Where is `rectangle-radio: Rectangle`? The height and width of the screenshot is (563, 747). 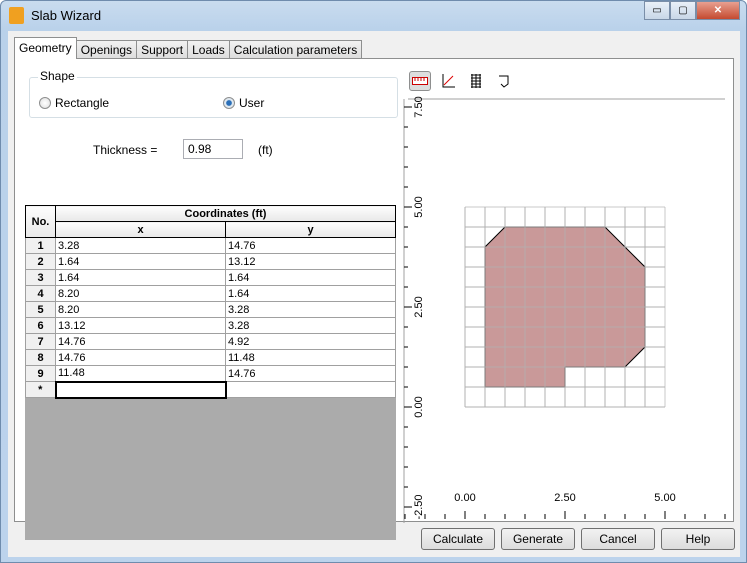
rectangle-radio: Rectangle is located at coordinates (74, 103).